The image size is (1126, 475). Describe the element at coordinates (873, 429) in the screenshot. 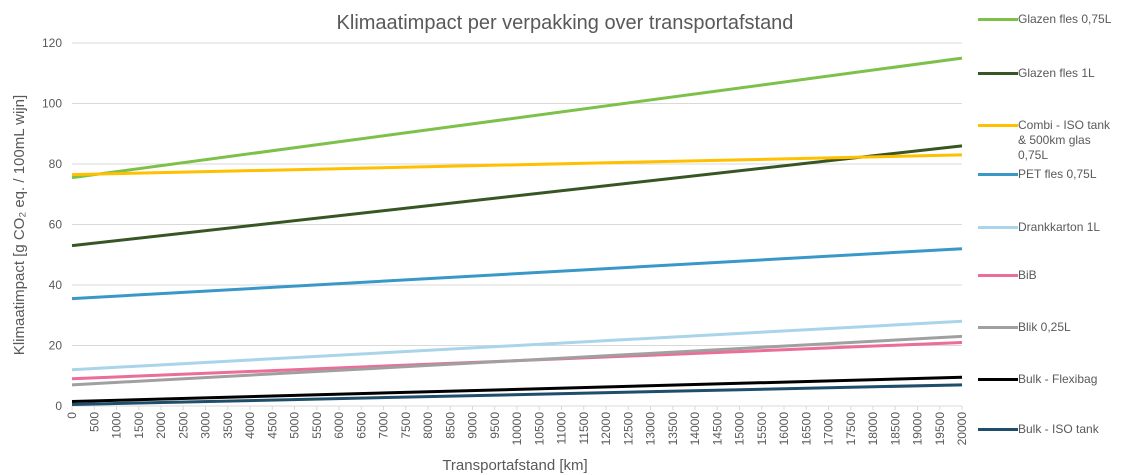

I see `x-tick-label: 18000` at that location.